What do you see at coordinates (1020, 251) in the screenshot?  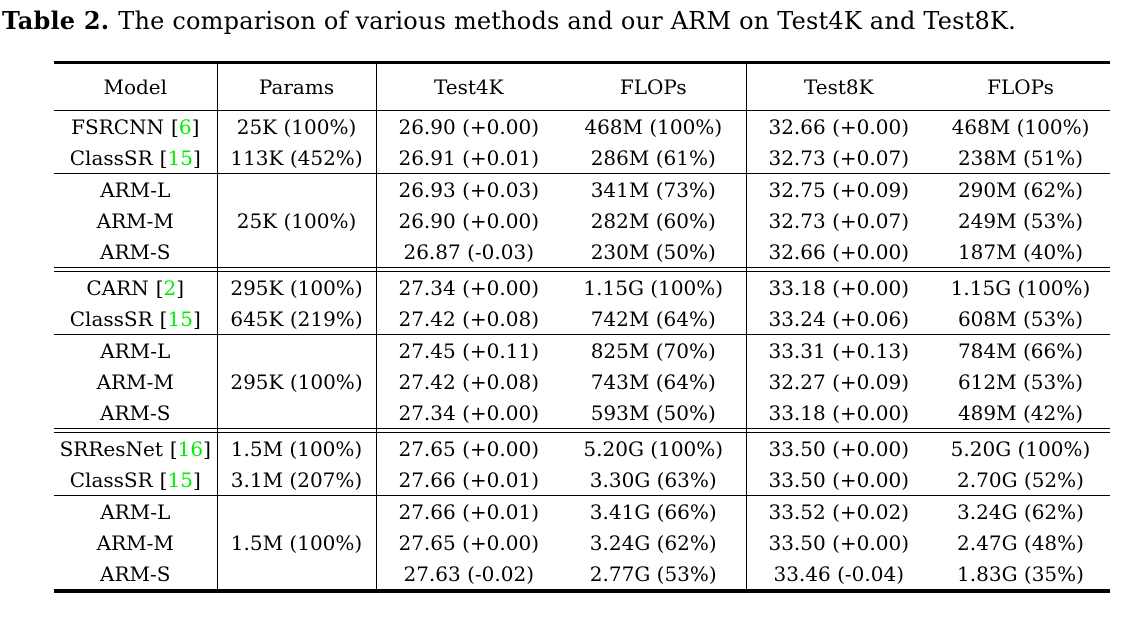 I see `test8k-flops-cell: 187M (40%)` at bounding box center [1020, 251].